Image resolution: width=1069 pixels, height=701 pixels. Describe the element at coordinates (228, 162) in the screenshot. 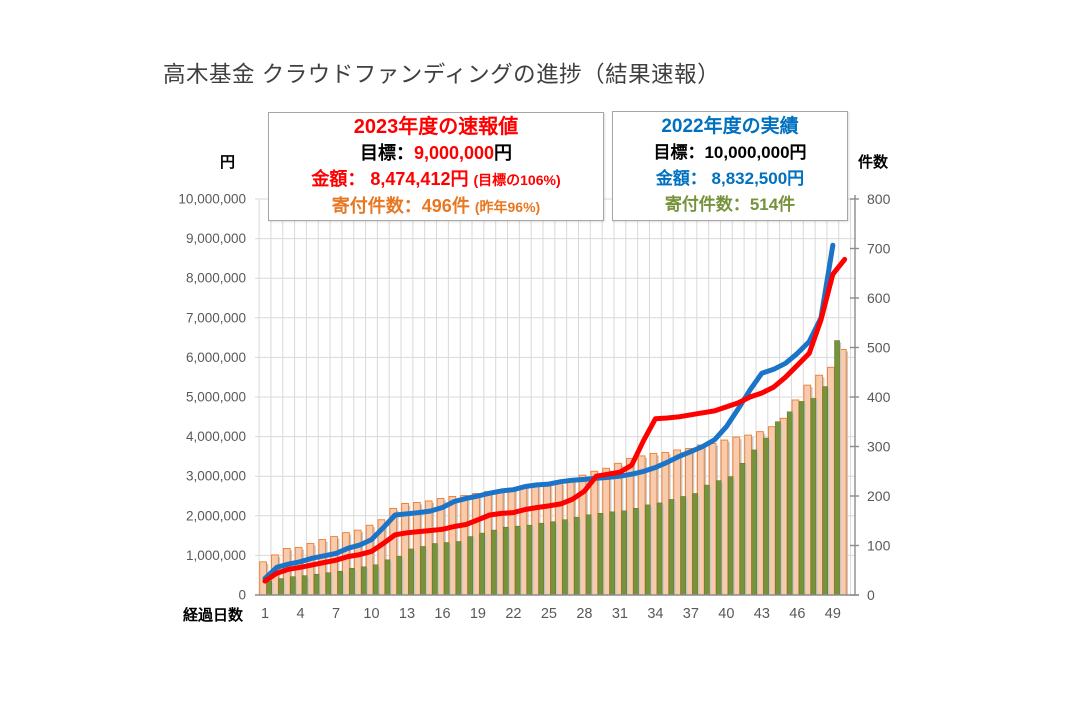

I see `left-axis-title: 円` at that location.